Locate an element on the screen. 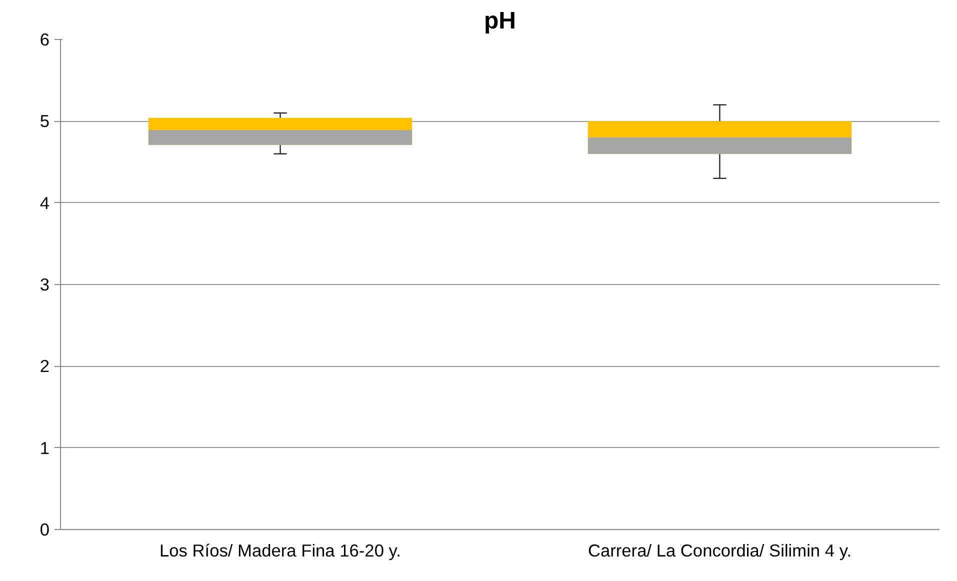 The image size is (957, 581). y-tick-label: 5 is located at coordinates (45, 121).